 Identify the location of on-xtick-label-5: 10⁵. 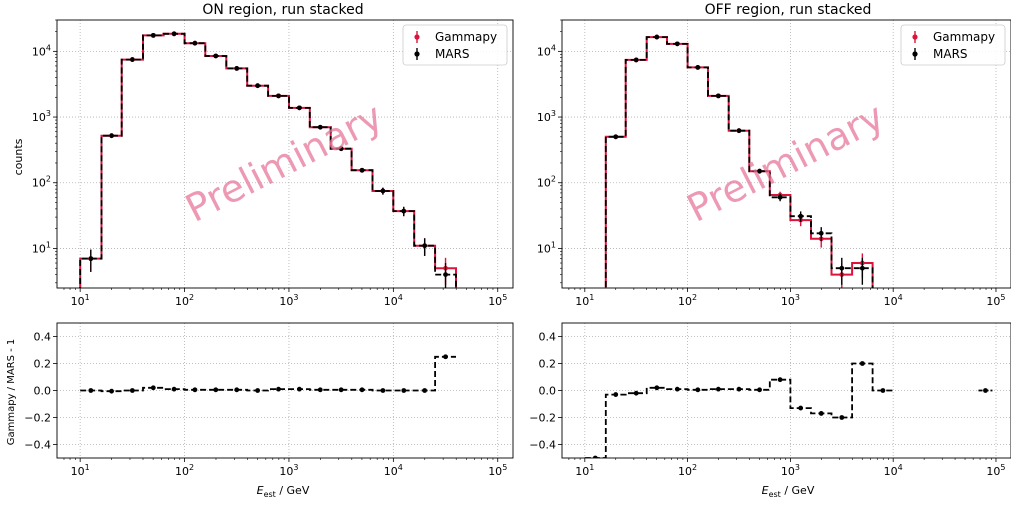
(497, 300).